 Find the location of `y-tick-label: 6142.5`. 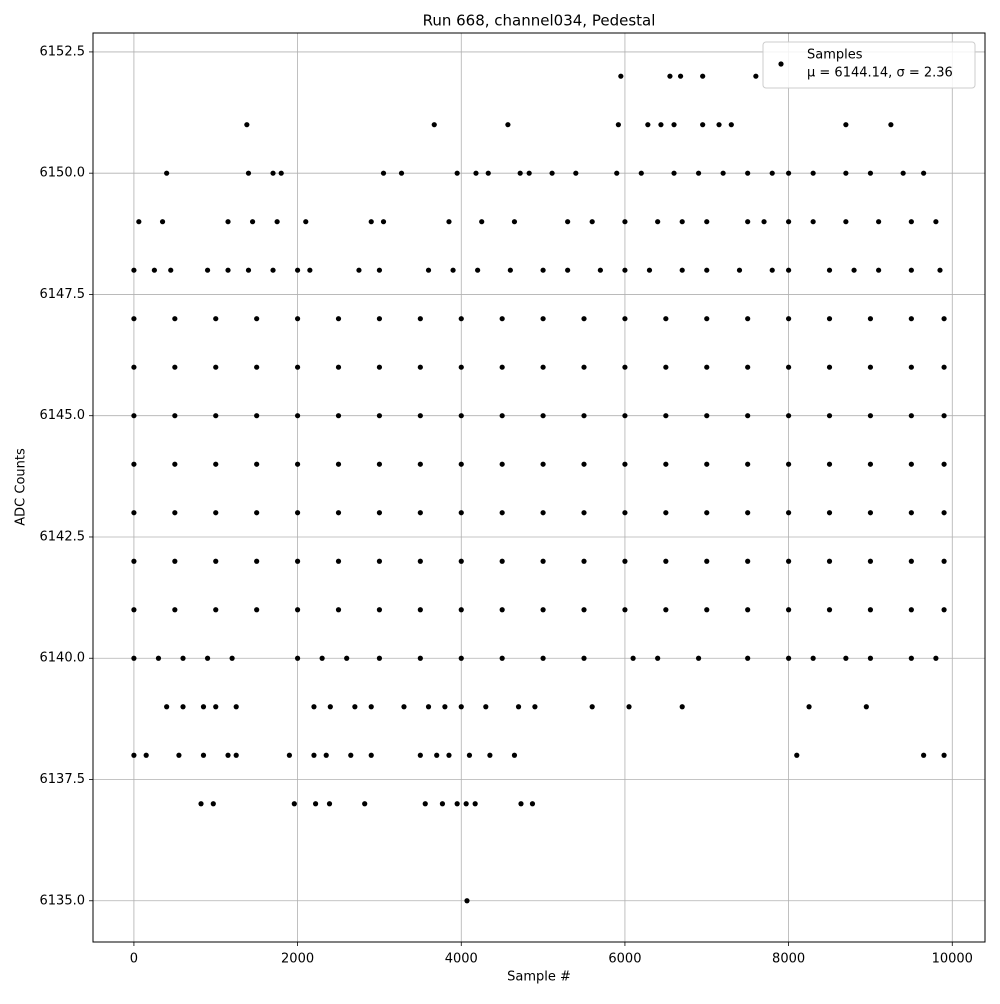

y-tick-label: 6142.5 is located at coordinates (63, 536).